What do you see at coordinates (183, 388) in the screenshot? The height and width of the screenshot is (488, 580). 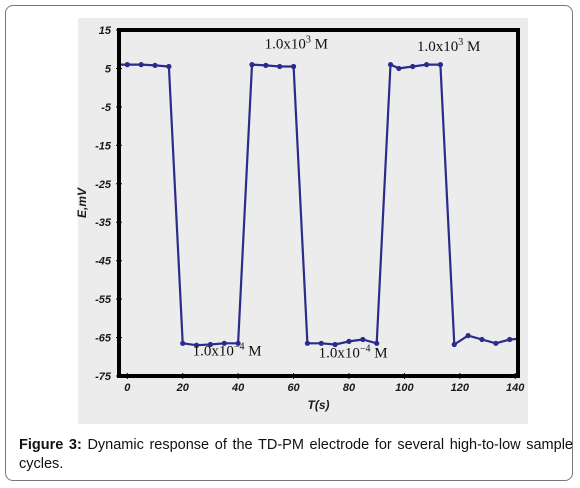 I see `x-tick-label: 20` at bounding box center [183, 388].